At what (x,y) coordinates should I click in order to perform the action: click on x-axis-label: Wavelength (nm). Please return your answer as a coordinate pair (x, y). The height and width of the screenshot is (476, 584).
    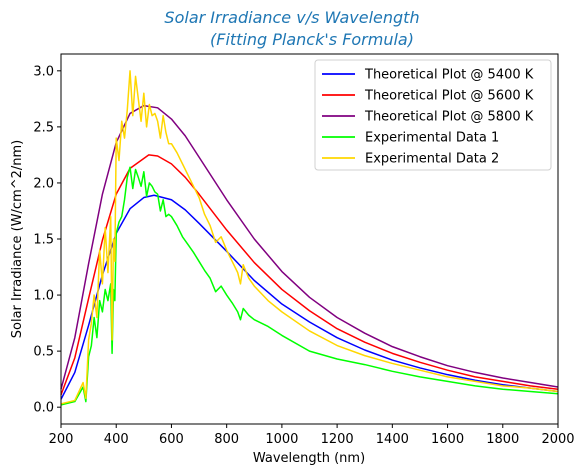
    Looking at the image, I should click on (309, 458).